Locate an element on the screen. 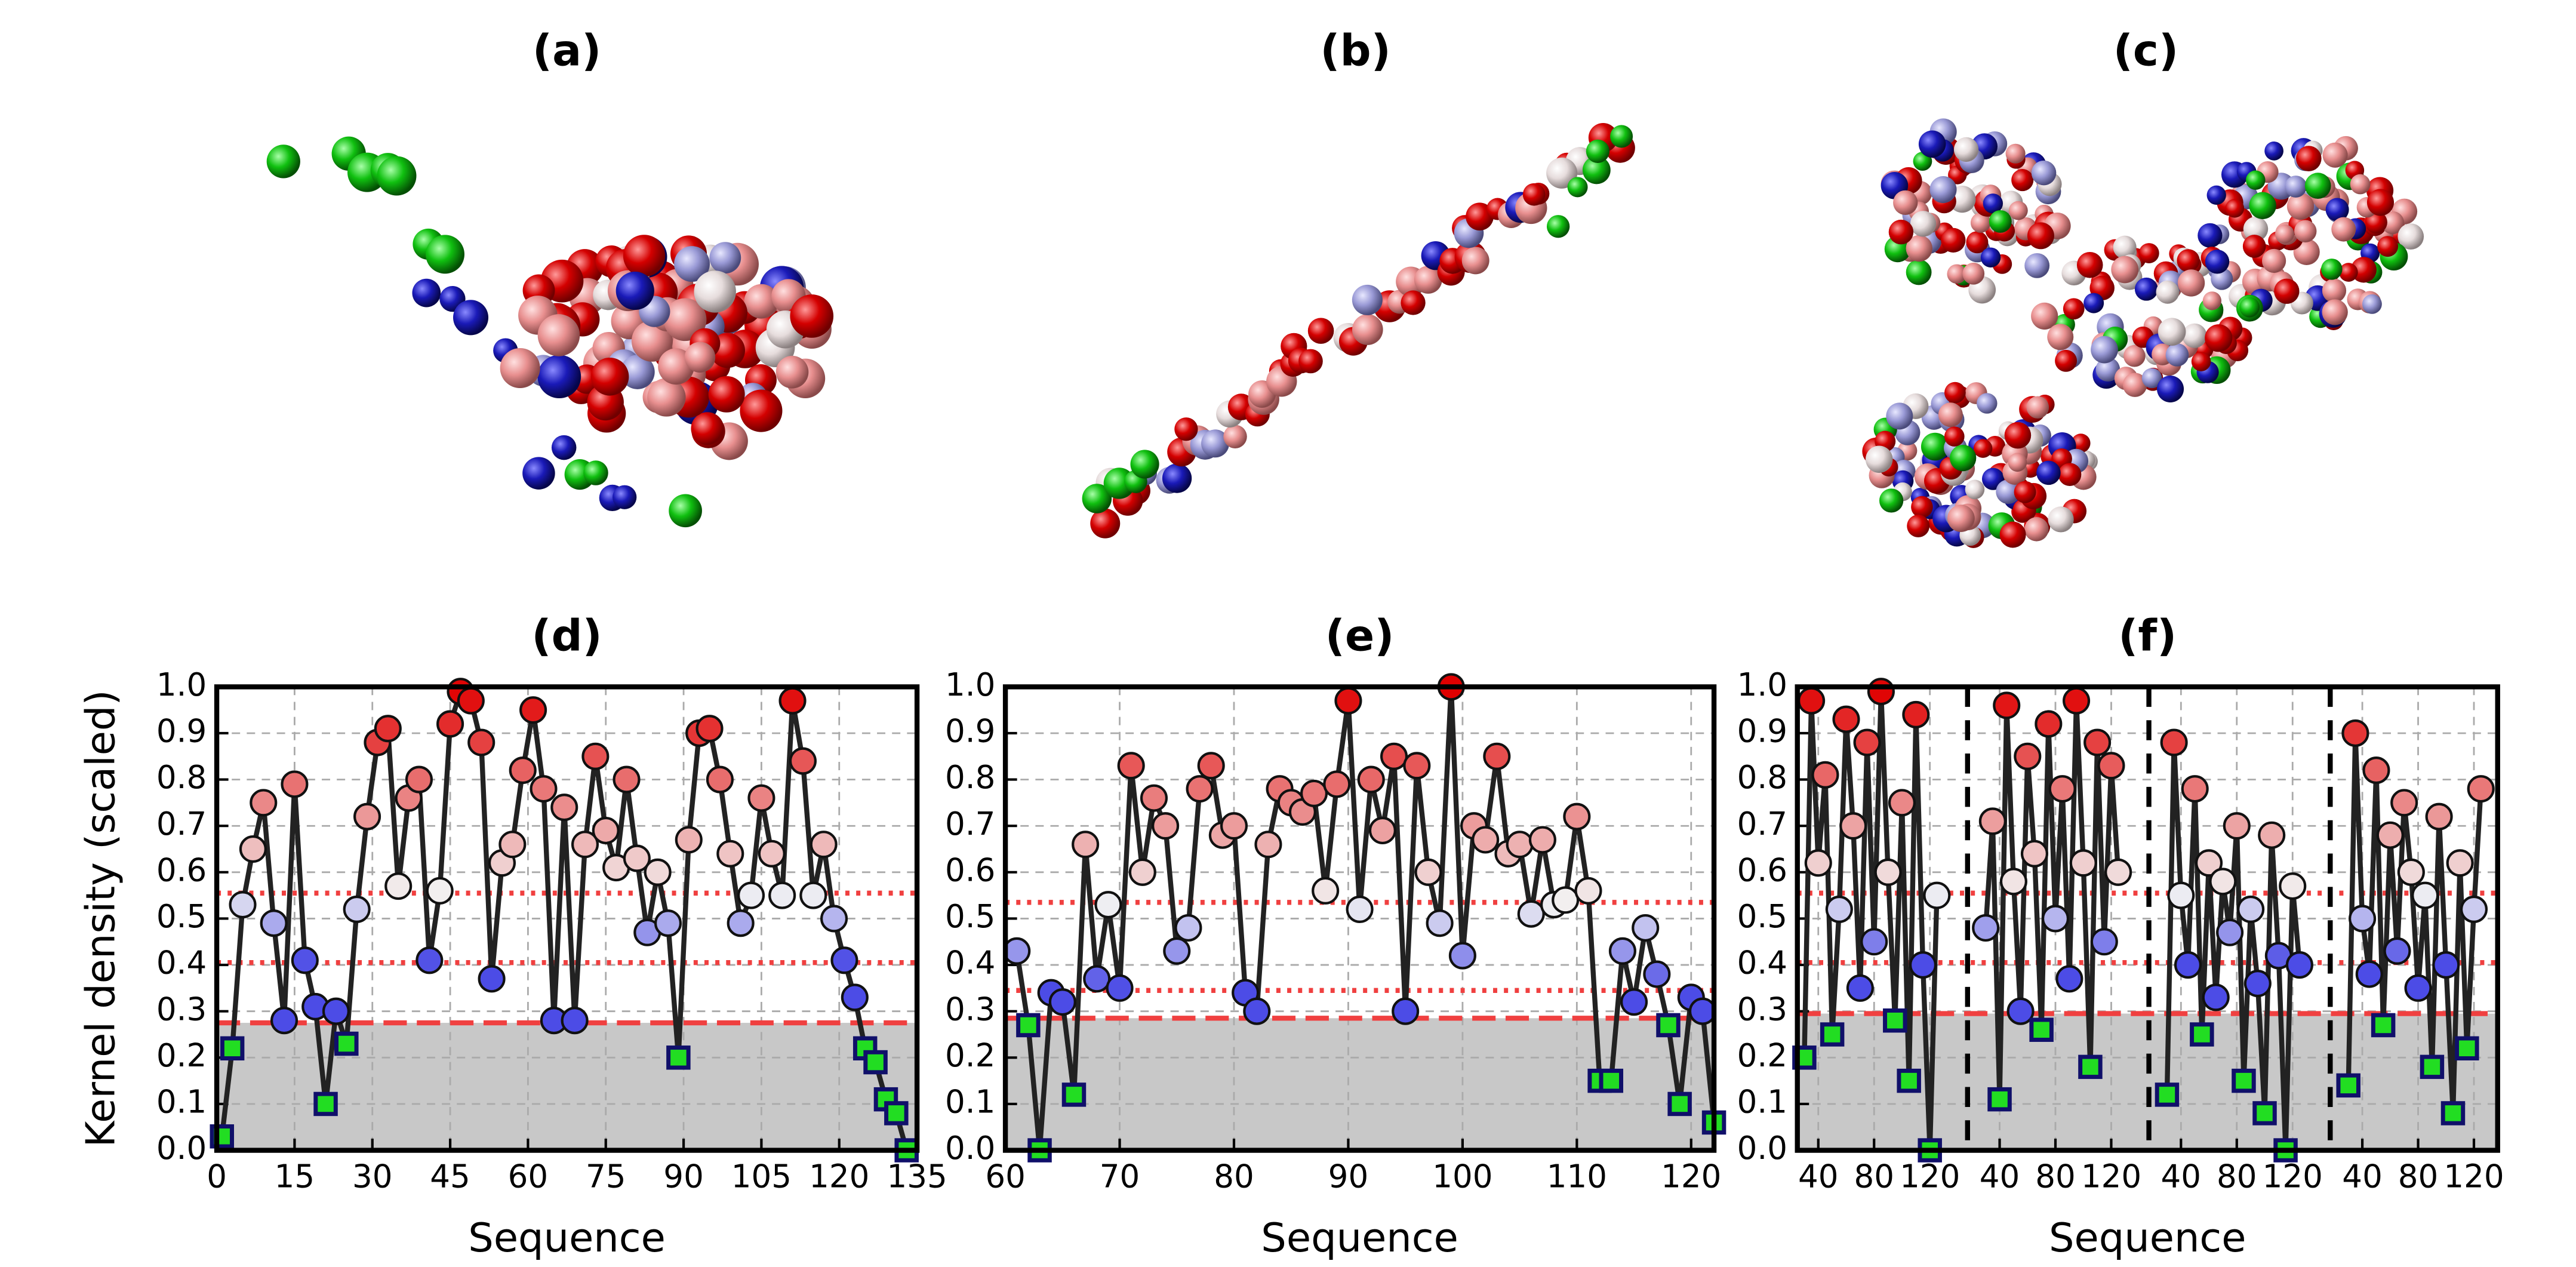  y-tick-label: 0.9 is located at coordinates (970, 731).